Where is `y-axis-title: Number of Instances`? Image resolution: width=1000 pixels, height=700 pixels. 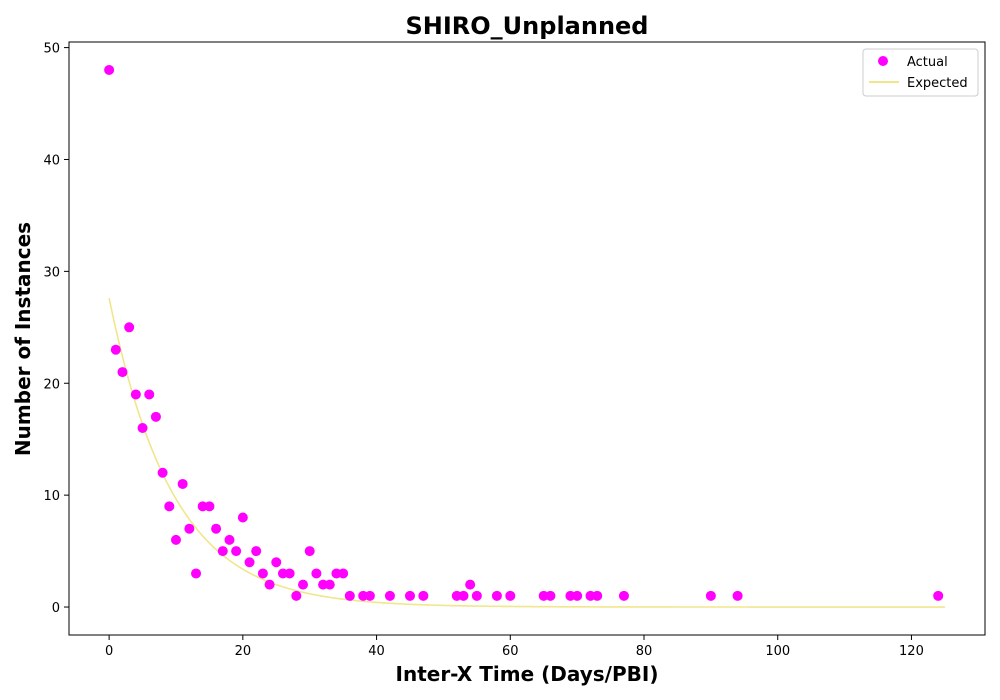 y-axis-title: Number of Instances is located at coordinates (23, 339).